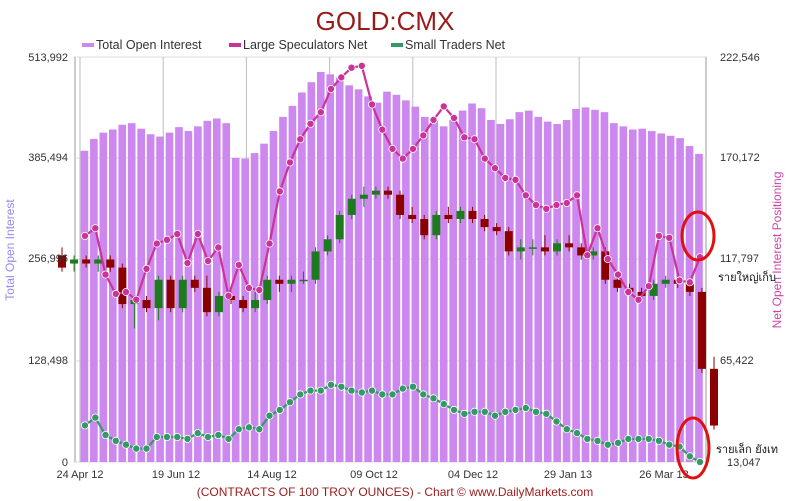 This screenshot has height=501, width=789. Describe the element at coordinates (740, 58) in the screenshot. I see `right-tick-label: 222,546` at that location.